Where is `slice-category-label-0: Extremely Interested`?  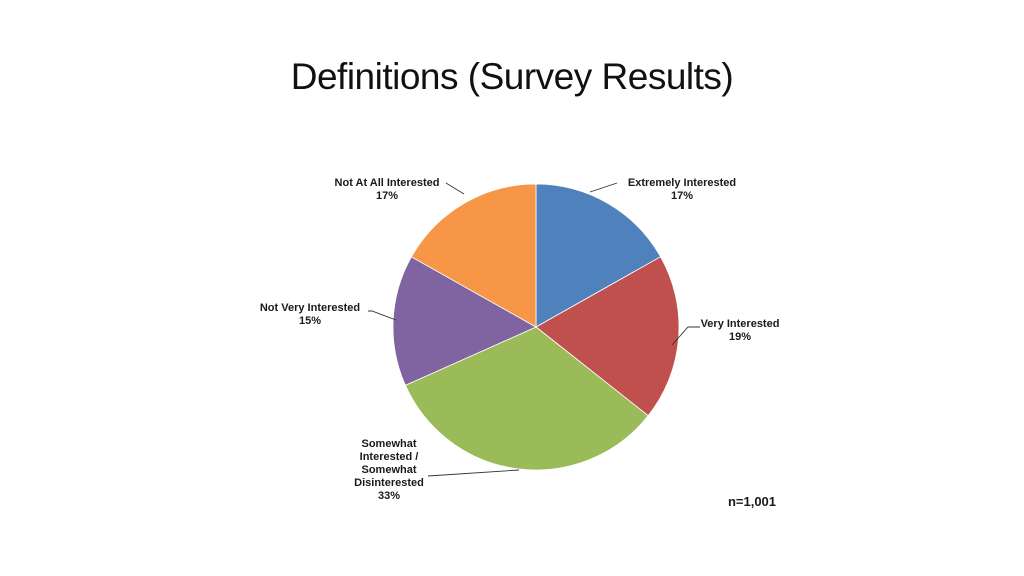 slice-category-label-0: Extremely Interested is located at coordinates (682, 183).